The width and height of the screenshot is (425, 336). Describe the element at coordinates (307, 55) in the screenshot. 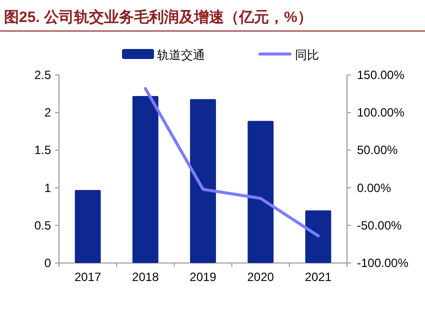

I see `legend-label: 同比` at that location.